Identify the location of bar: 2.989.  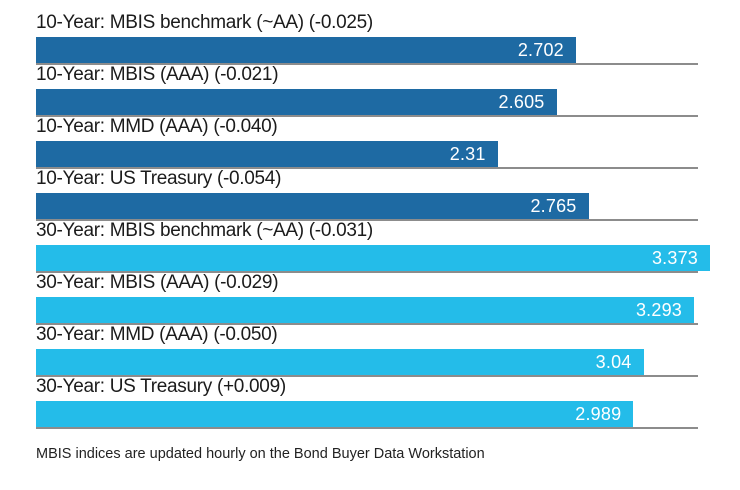
(335, 414).